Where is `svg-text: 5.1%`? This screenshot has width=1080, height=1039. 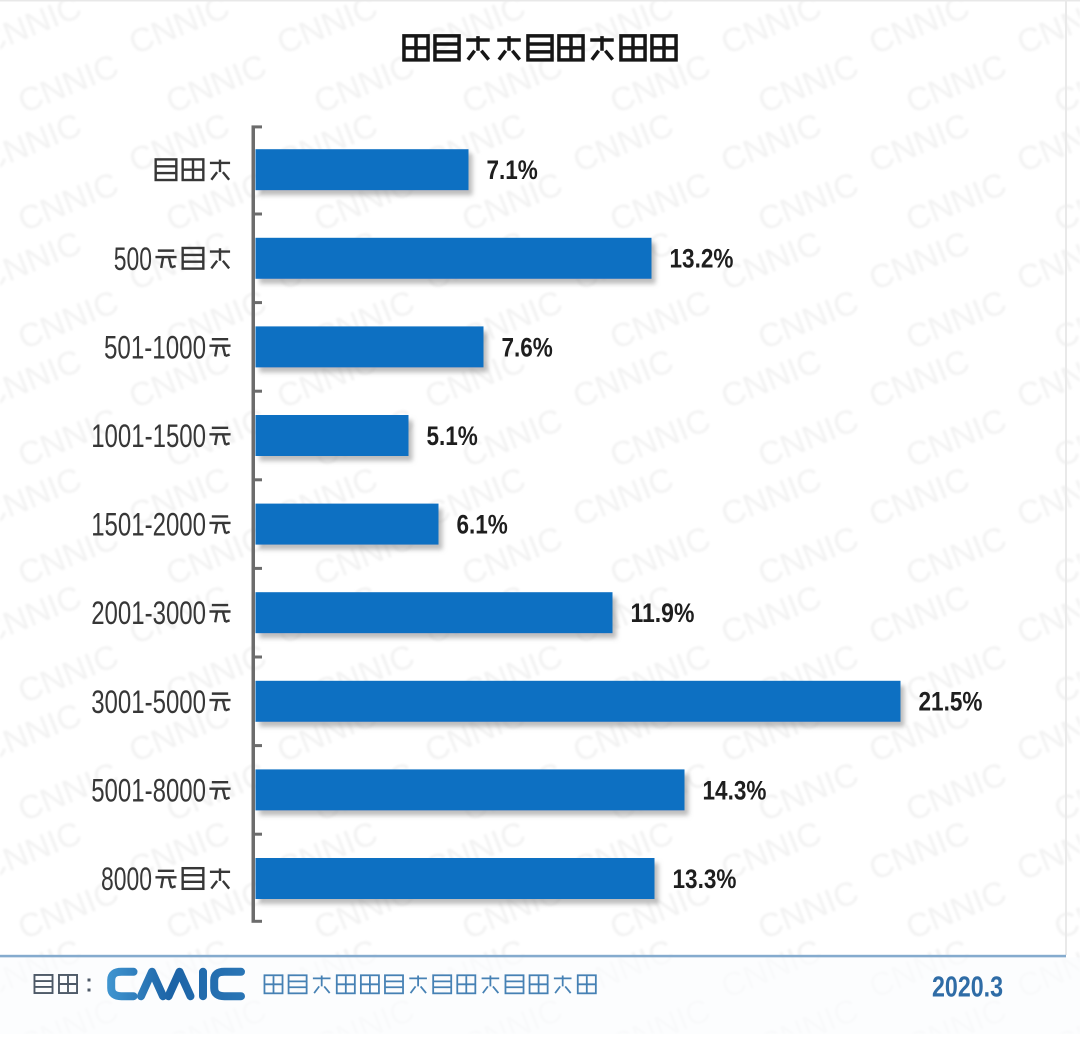
svg-text: 5.1% is located at coordinates (452, 436).